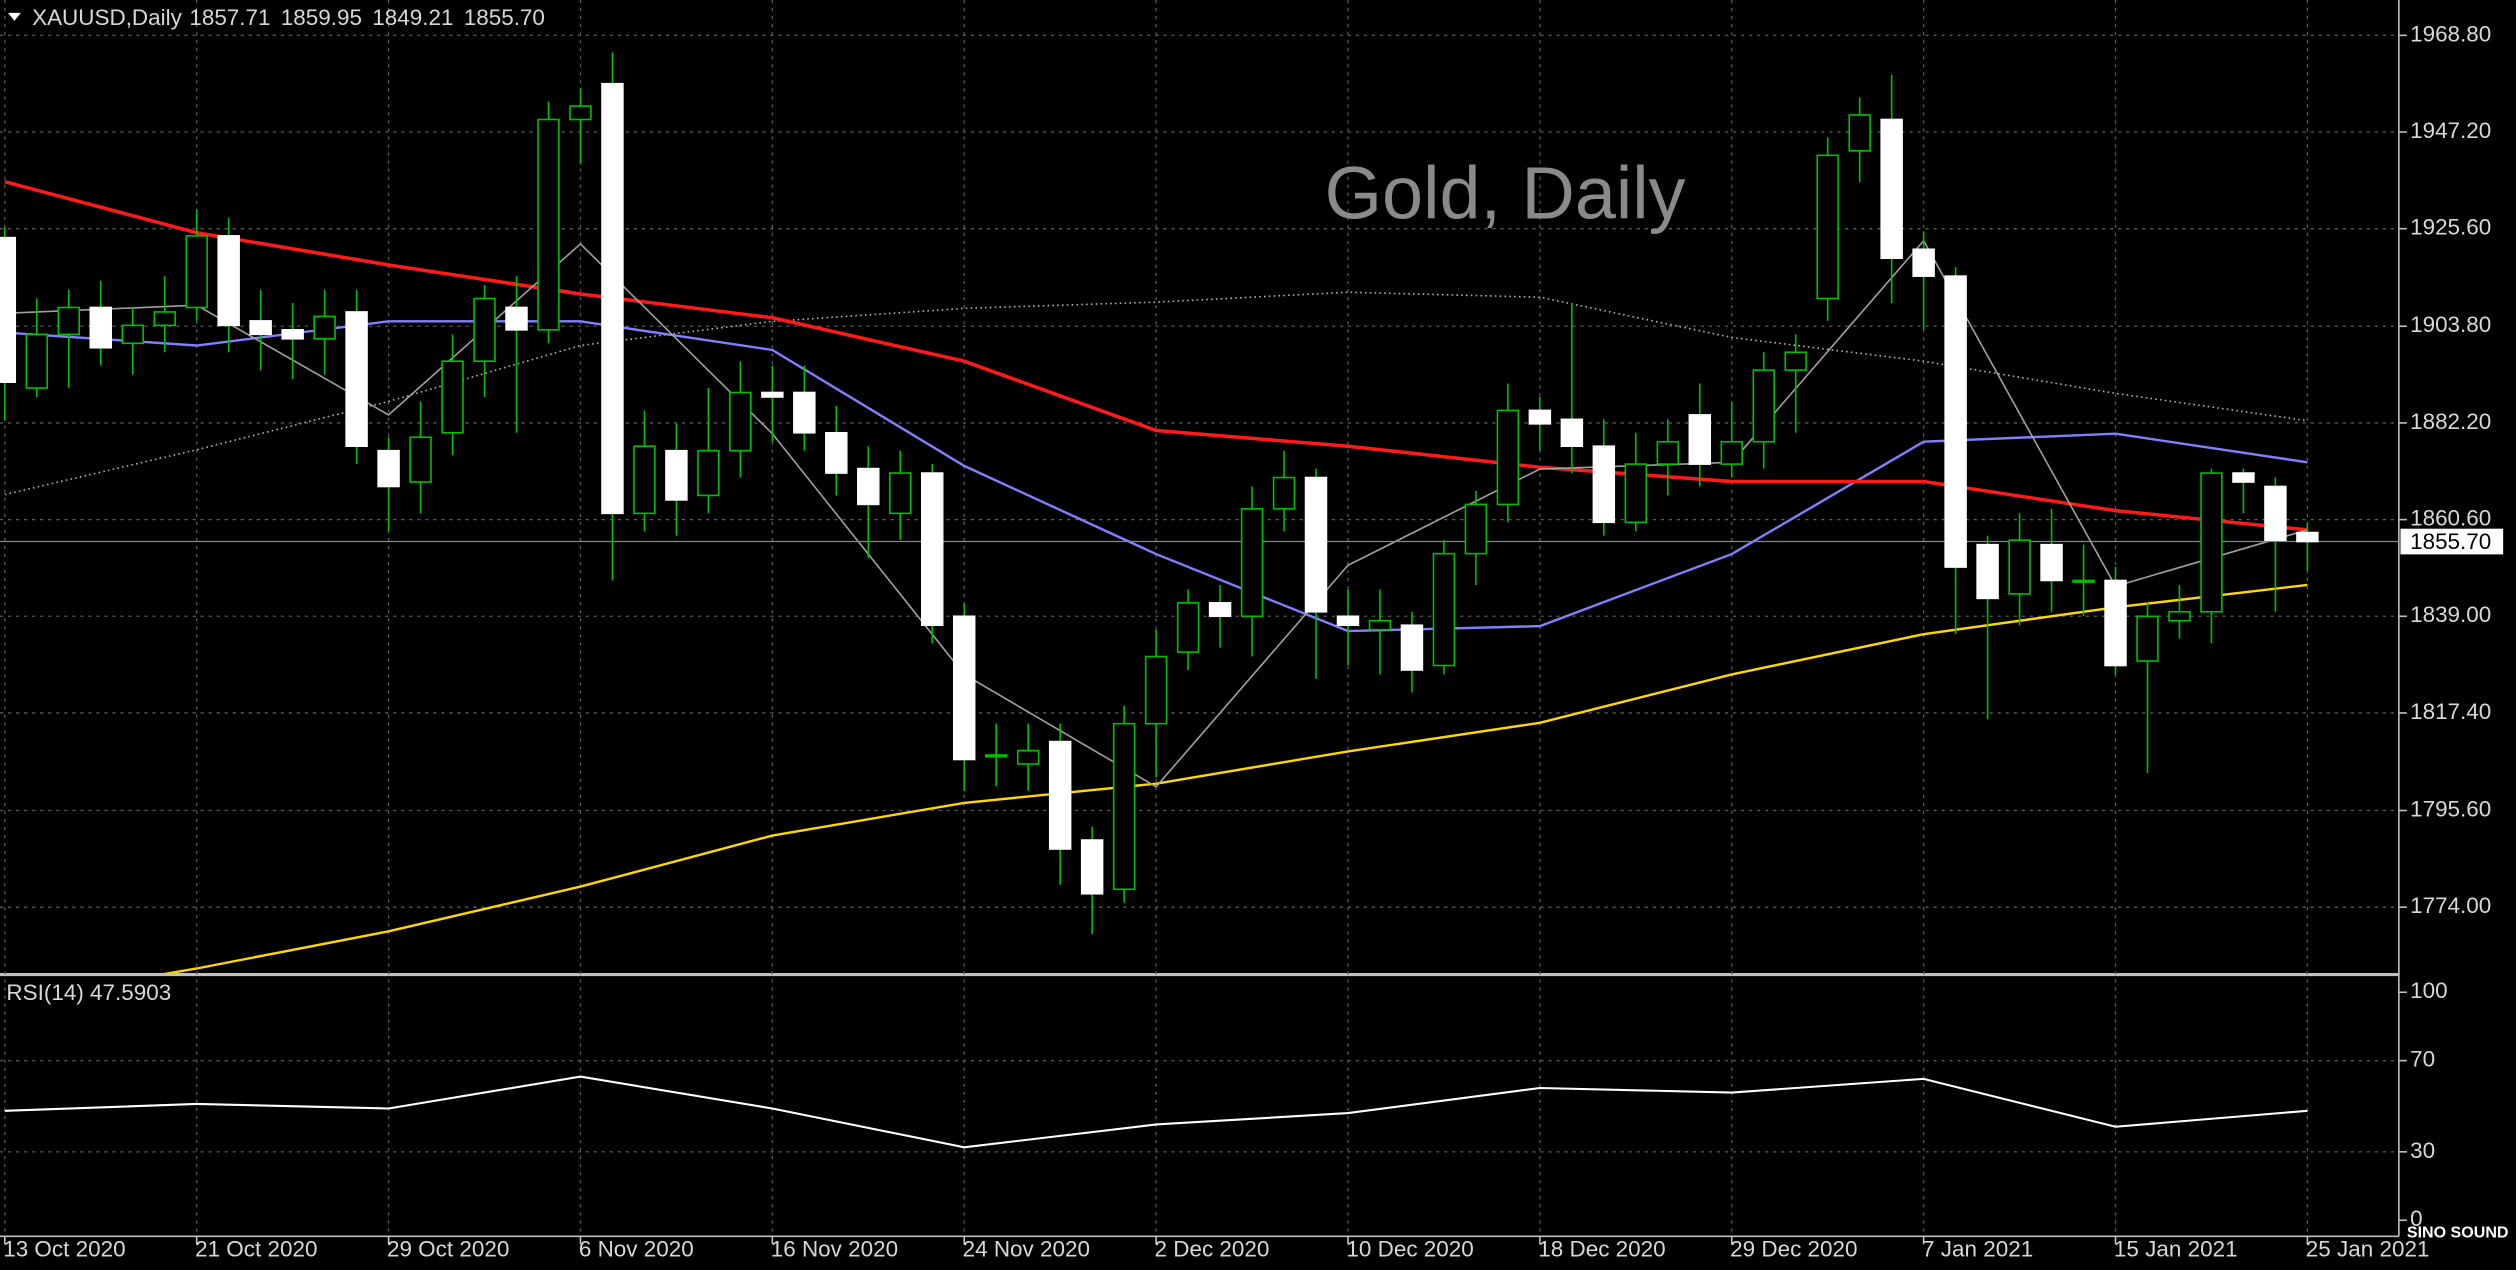  Describe the element at coordinates (107, 17) in the screenshot. I see `symbol: XAUUSD,Daily` at that location.